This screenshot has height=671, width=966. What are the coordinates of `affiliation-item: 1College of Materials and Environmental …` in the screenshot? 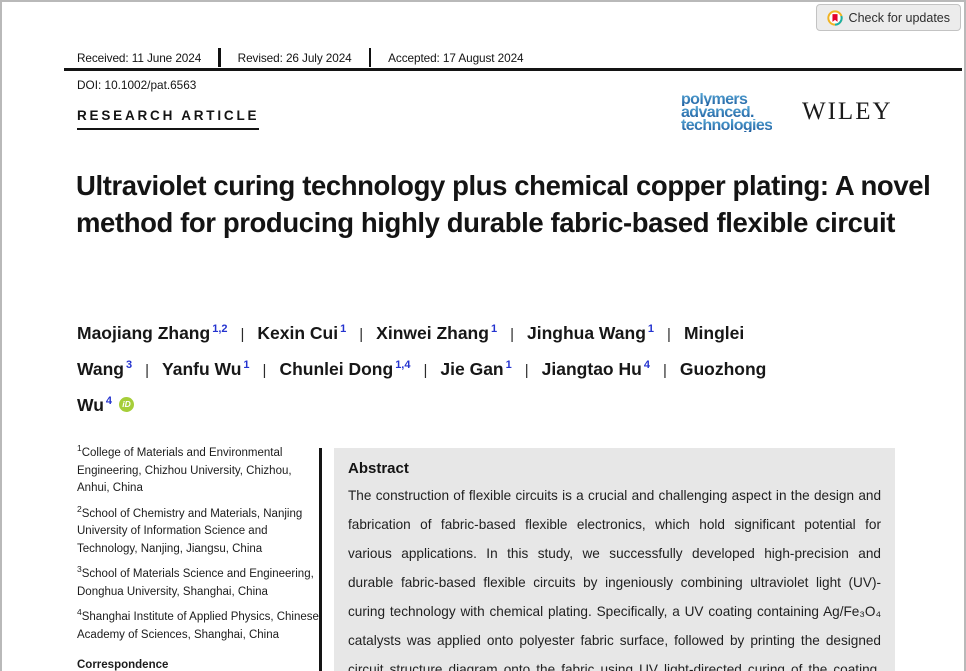 It's located at (184, 468).